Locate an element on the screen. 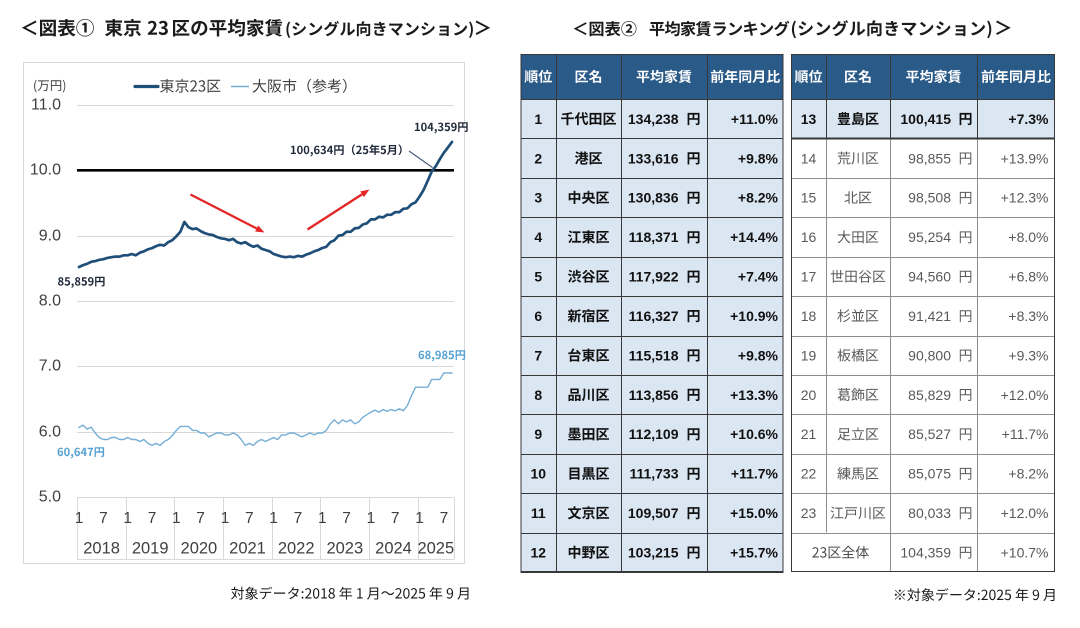  svg-text: 10.0 is located at coordinates (45, 170).